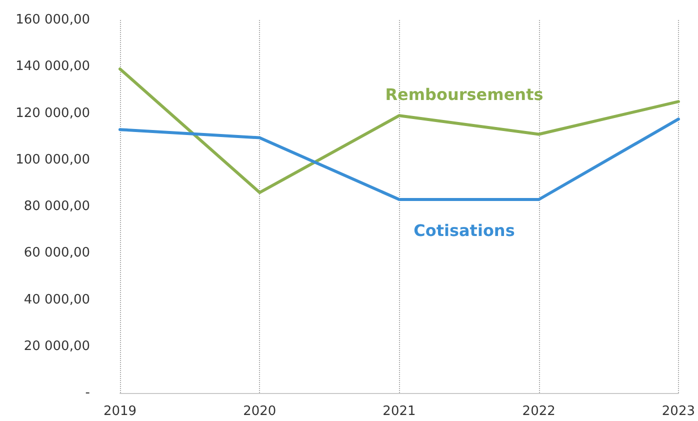 This screenshot has height=421, width=698. What do you see at coordinates (259, 411) in the screenshot?
I see `x-tick-label: 2020` at bounding box center [259, 411].